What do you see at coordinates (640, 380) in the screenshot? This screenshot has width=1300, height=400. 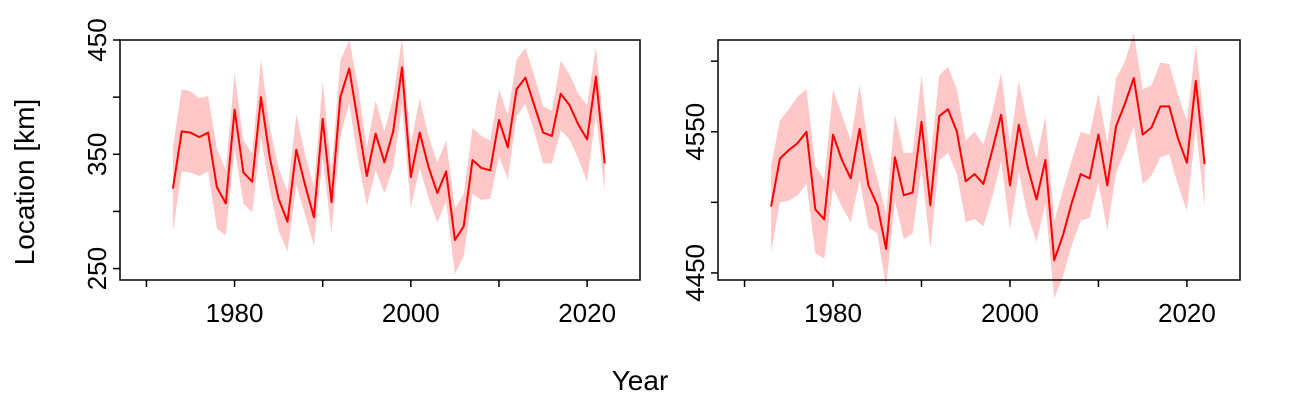 I see `x-axis-title: Year` at bounding box center [640, 380].